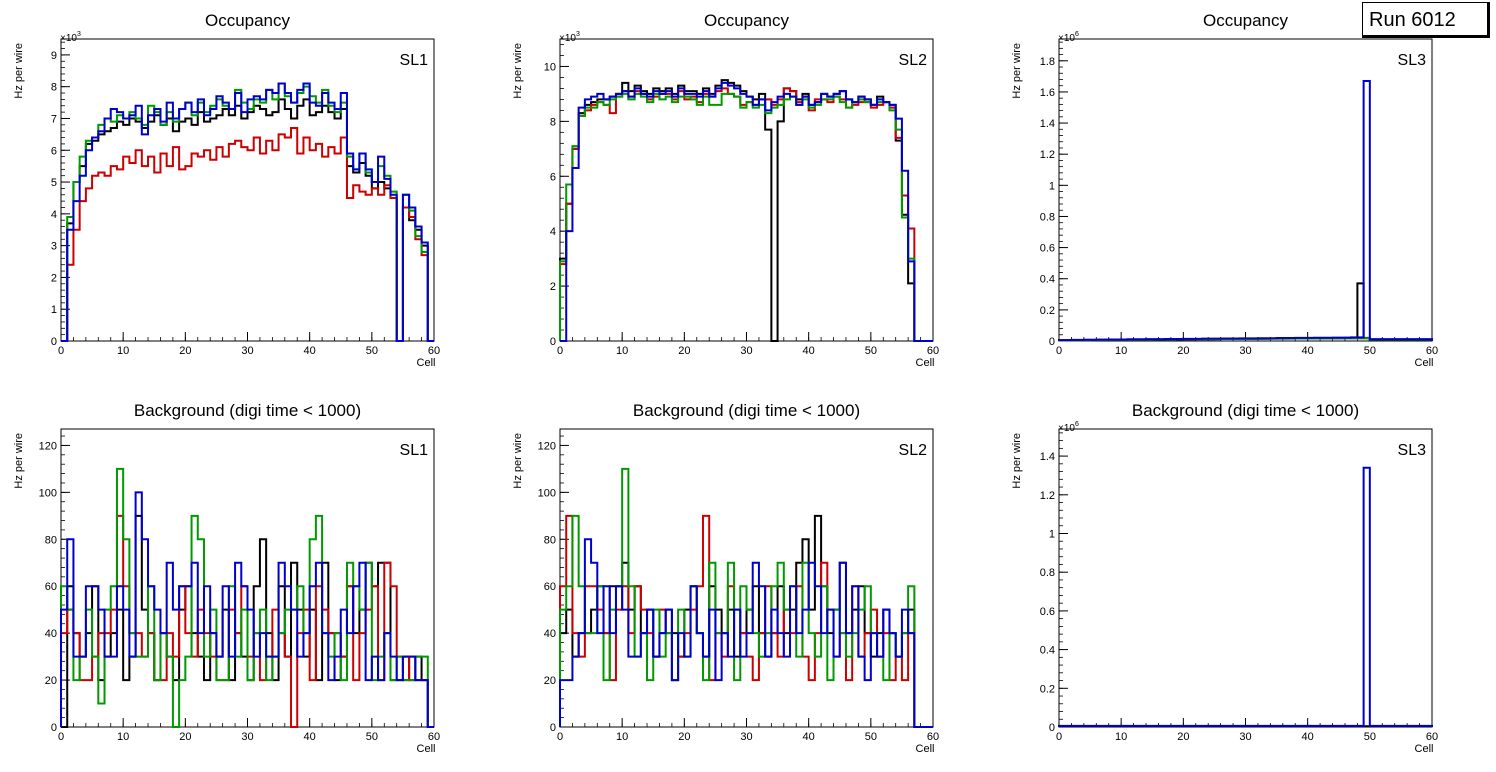 The height and width of the screenshot is (772, 1496). Describe the element at coordinates (1047, 155) in the screenshot. I see `y-tick-label: 1.2` at that location.